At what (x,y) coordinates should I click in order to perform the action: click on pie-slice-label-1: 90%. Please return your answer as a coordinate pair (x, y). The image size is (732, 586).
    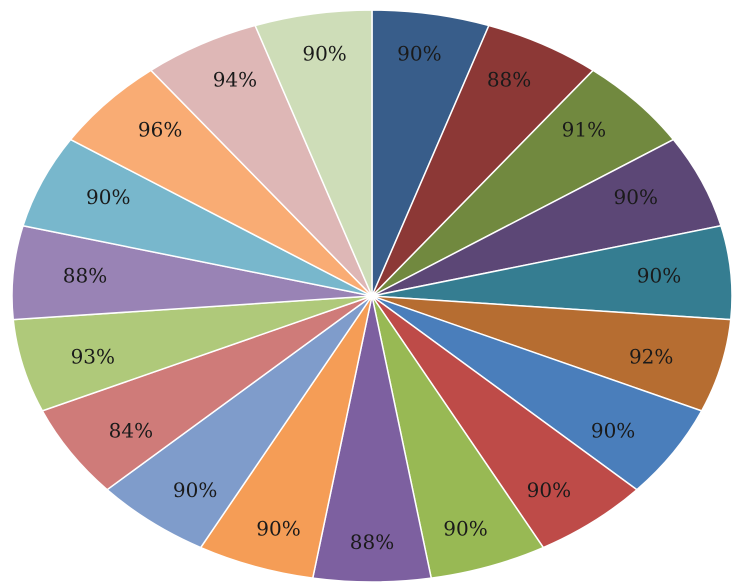
    Looking at the image, I should click on (419, 53).